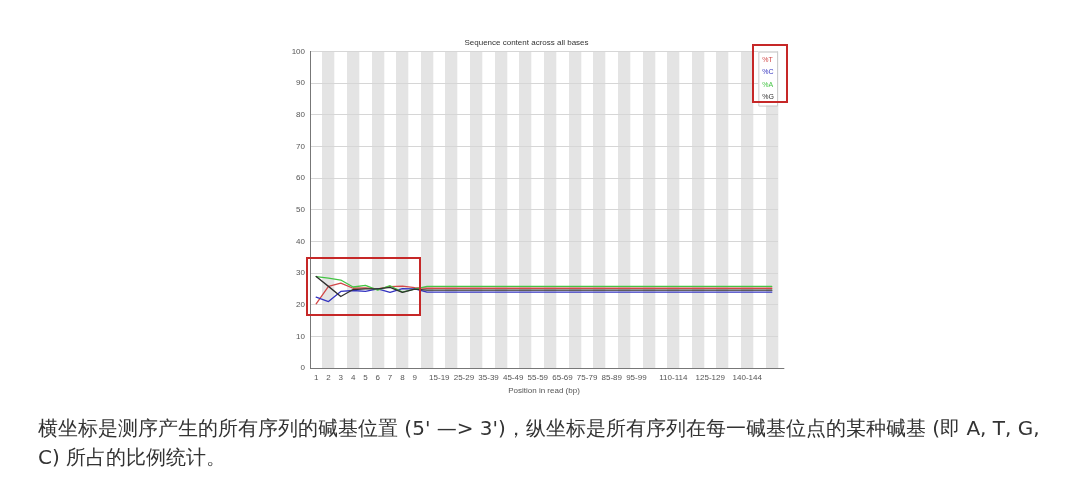 This screenshot has width=1074, height=487. What do you see at coordinates (526, 42) in the screenshot?
I see `chart-title: Sequence content across all bases` at bounding box center [526, 42].